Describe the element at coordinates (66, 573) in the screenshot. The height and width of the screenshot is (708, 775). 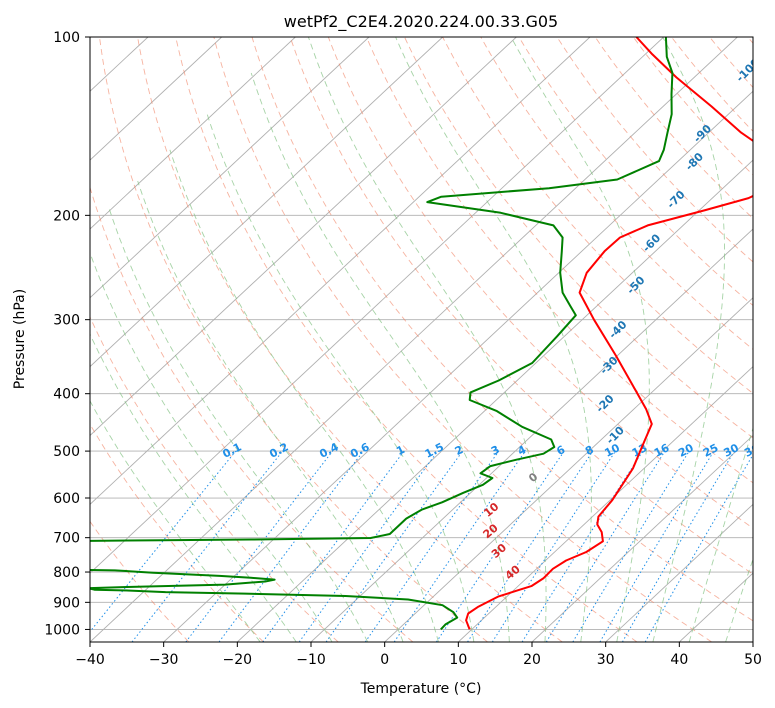
I see `y-tick-label: 800` at that location.